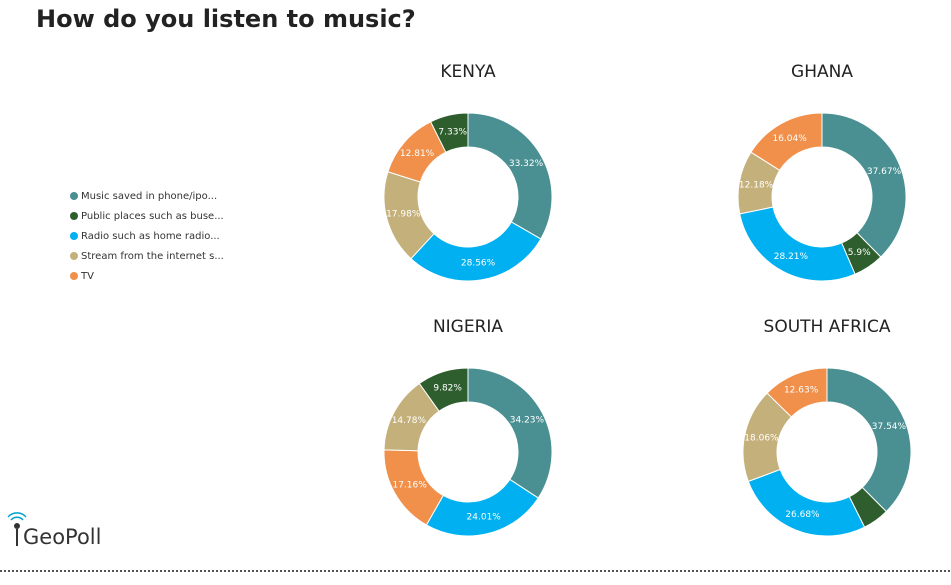  Describe the element at coordinates (403, 215) in the screenshot. I see `data-label: 17.98%` at that location.